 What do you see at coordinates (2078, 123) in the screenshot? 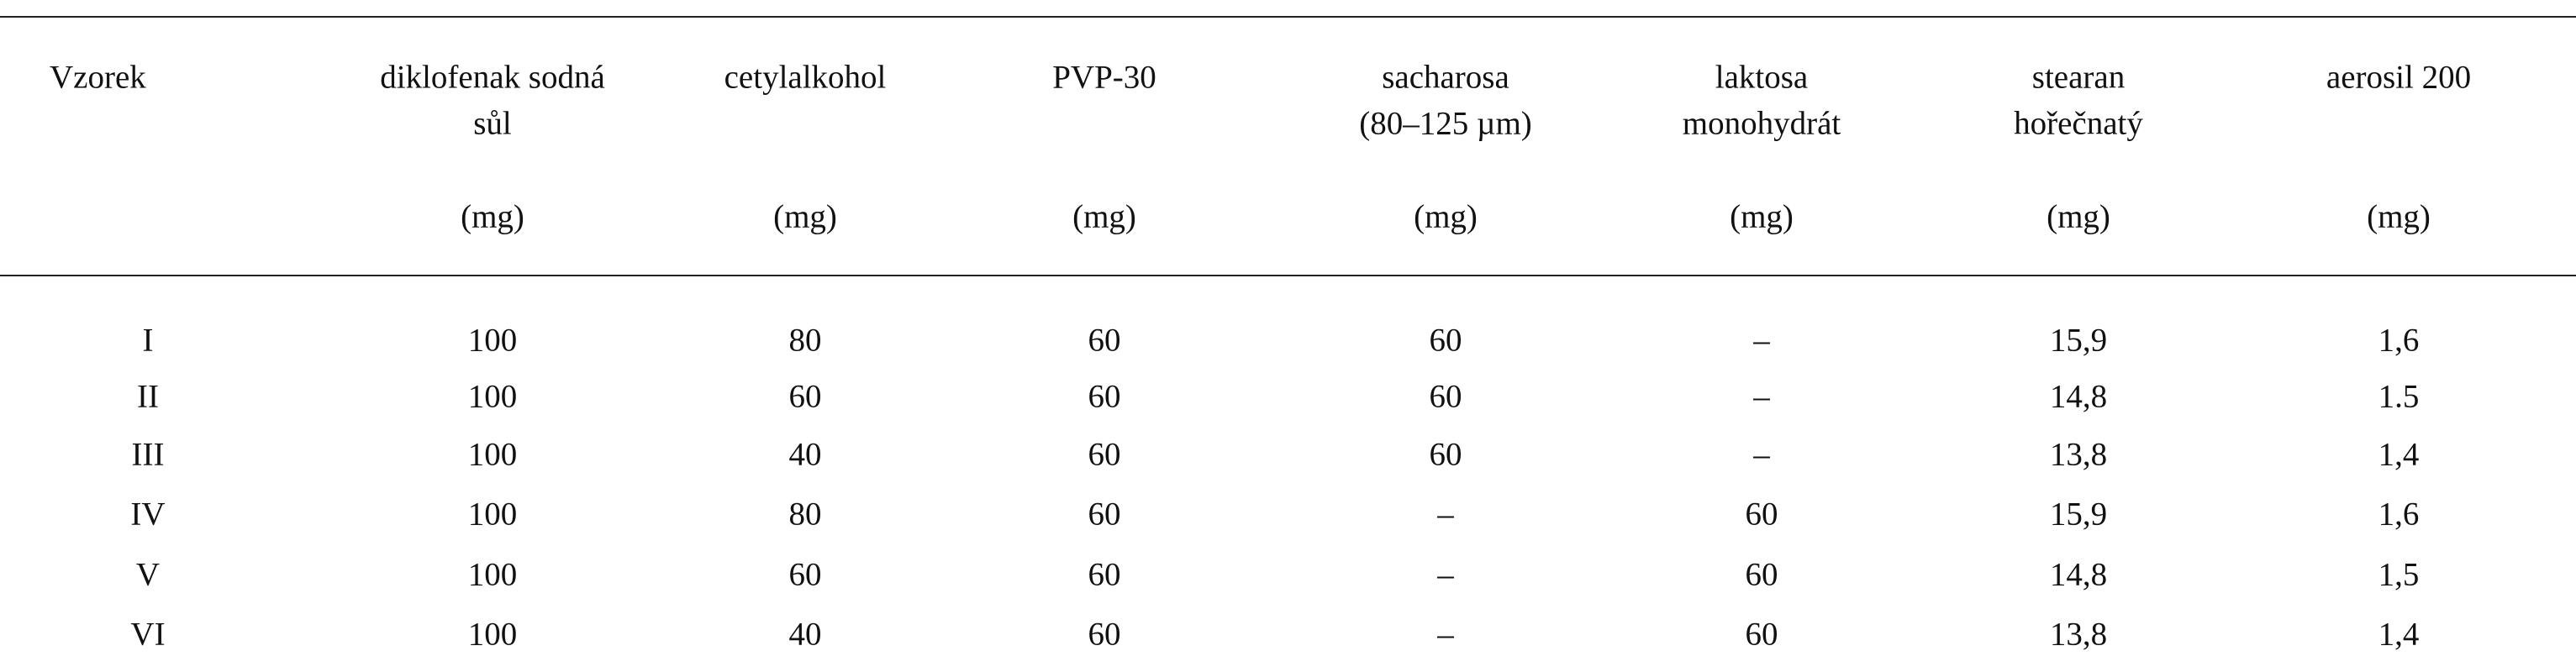
I see `column-header: hořečnatý` at bounding box center [2078, 123].